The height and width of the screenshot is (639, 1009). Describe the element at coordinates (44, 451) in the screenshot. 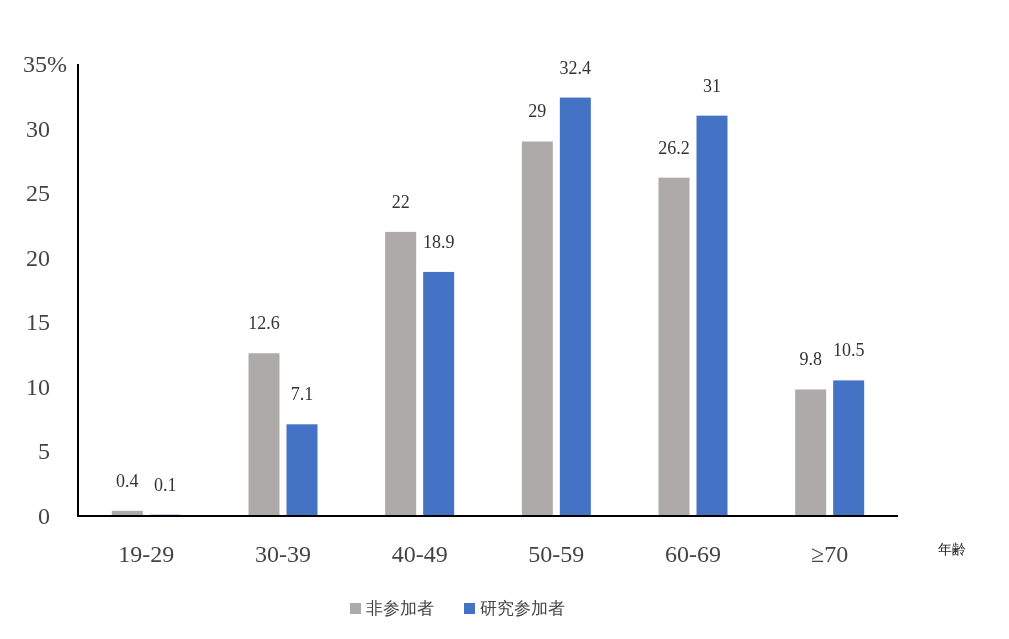

I see `y-tick-label: 5` at that location.